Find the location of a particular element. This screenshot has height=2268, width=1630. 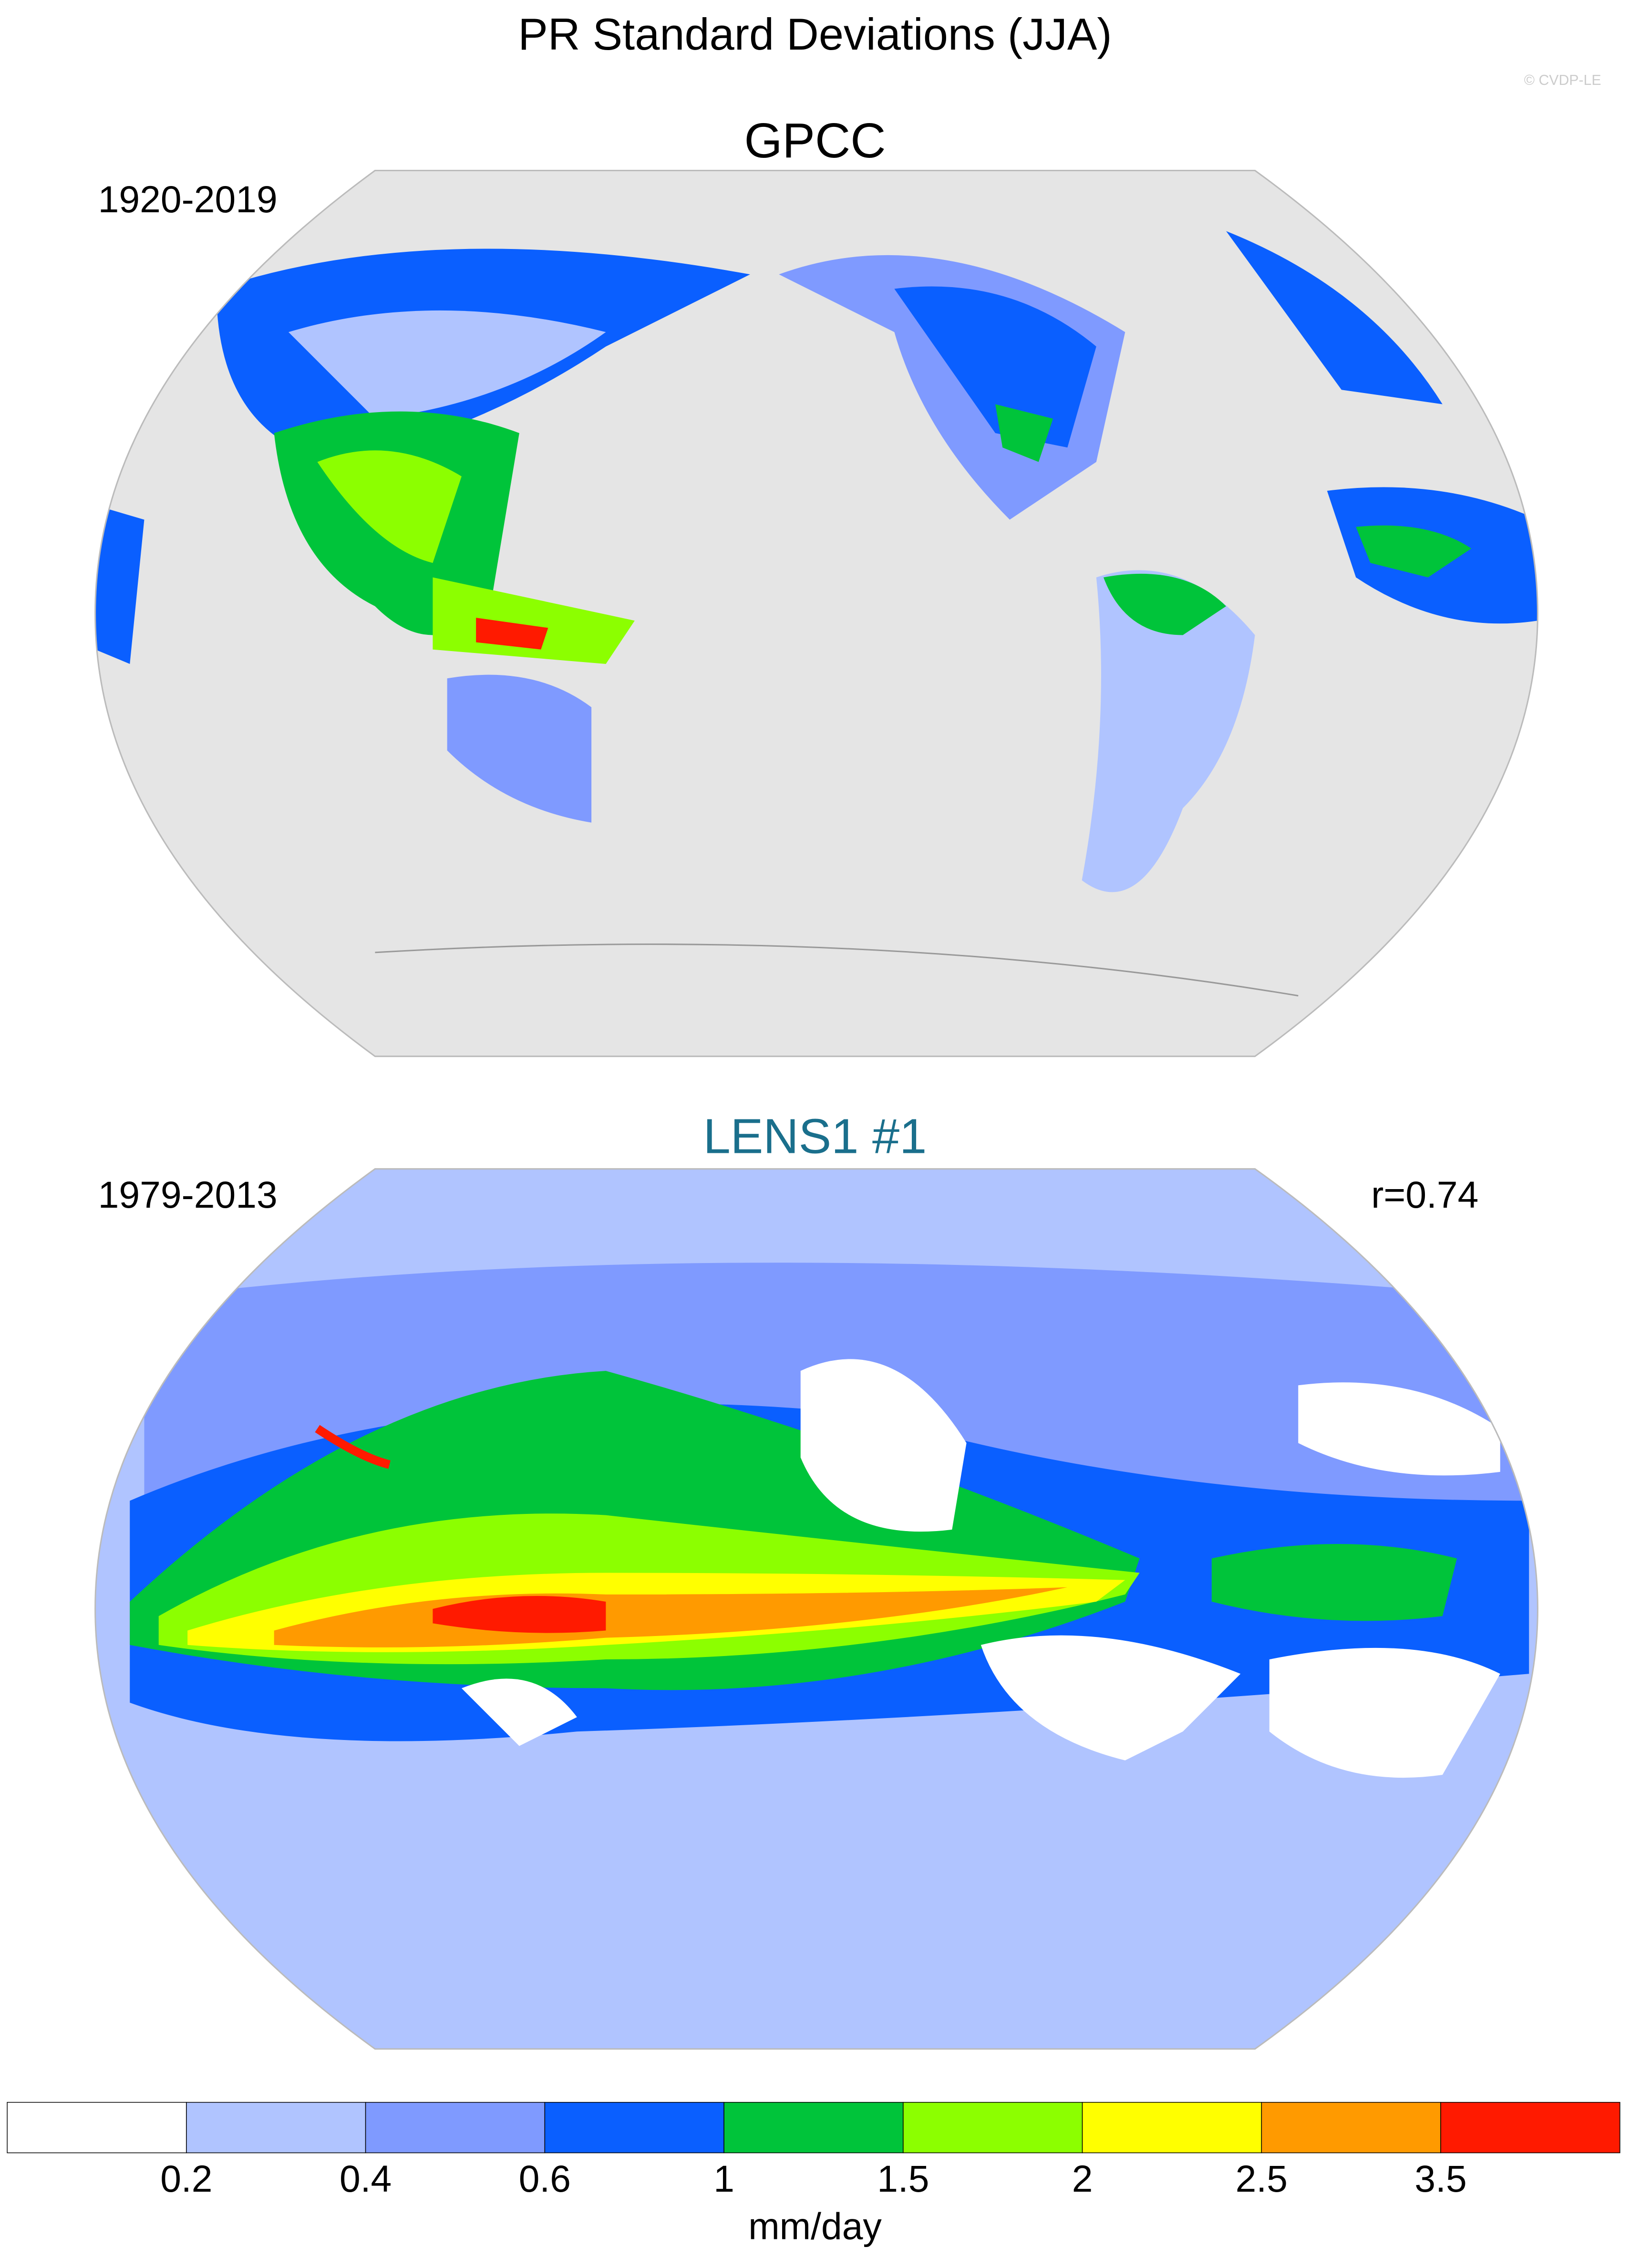

colorbar-label: 2.5 is located at coordinates (1262, 2179).